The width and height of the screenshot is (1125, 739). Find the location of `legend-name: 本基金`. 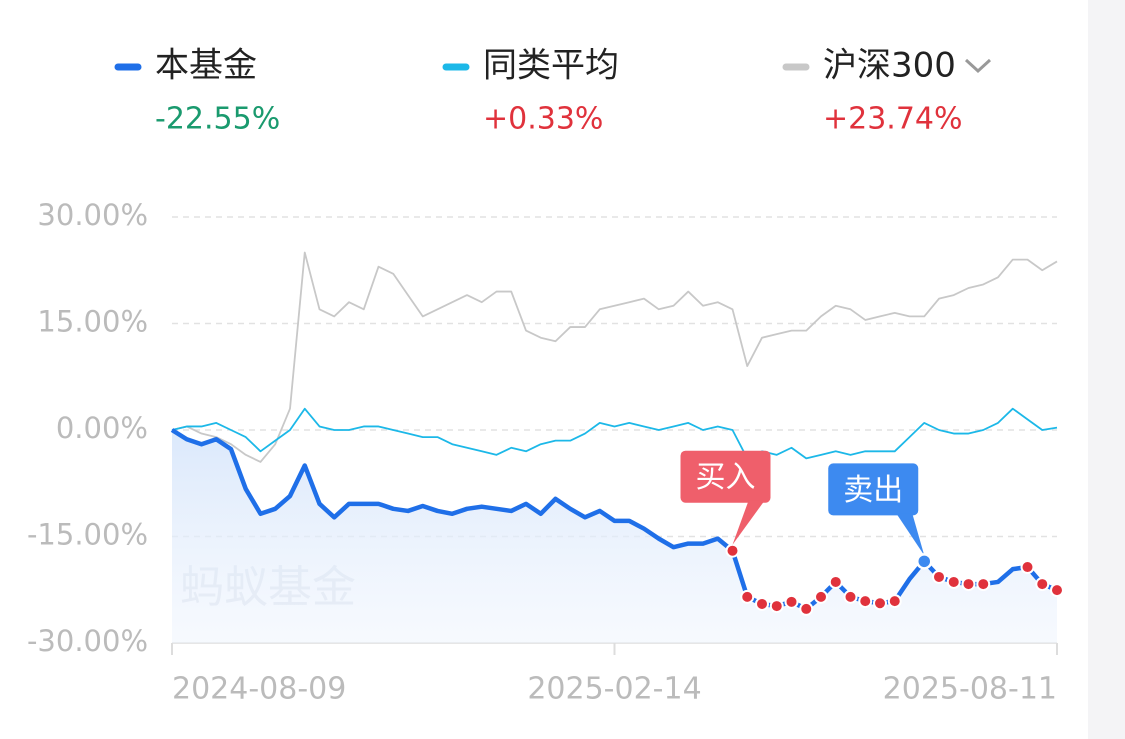

legend-name: 本基金 is located at coordinates (206, 66).